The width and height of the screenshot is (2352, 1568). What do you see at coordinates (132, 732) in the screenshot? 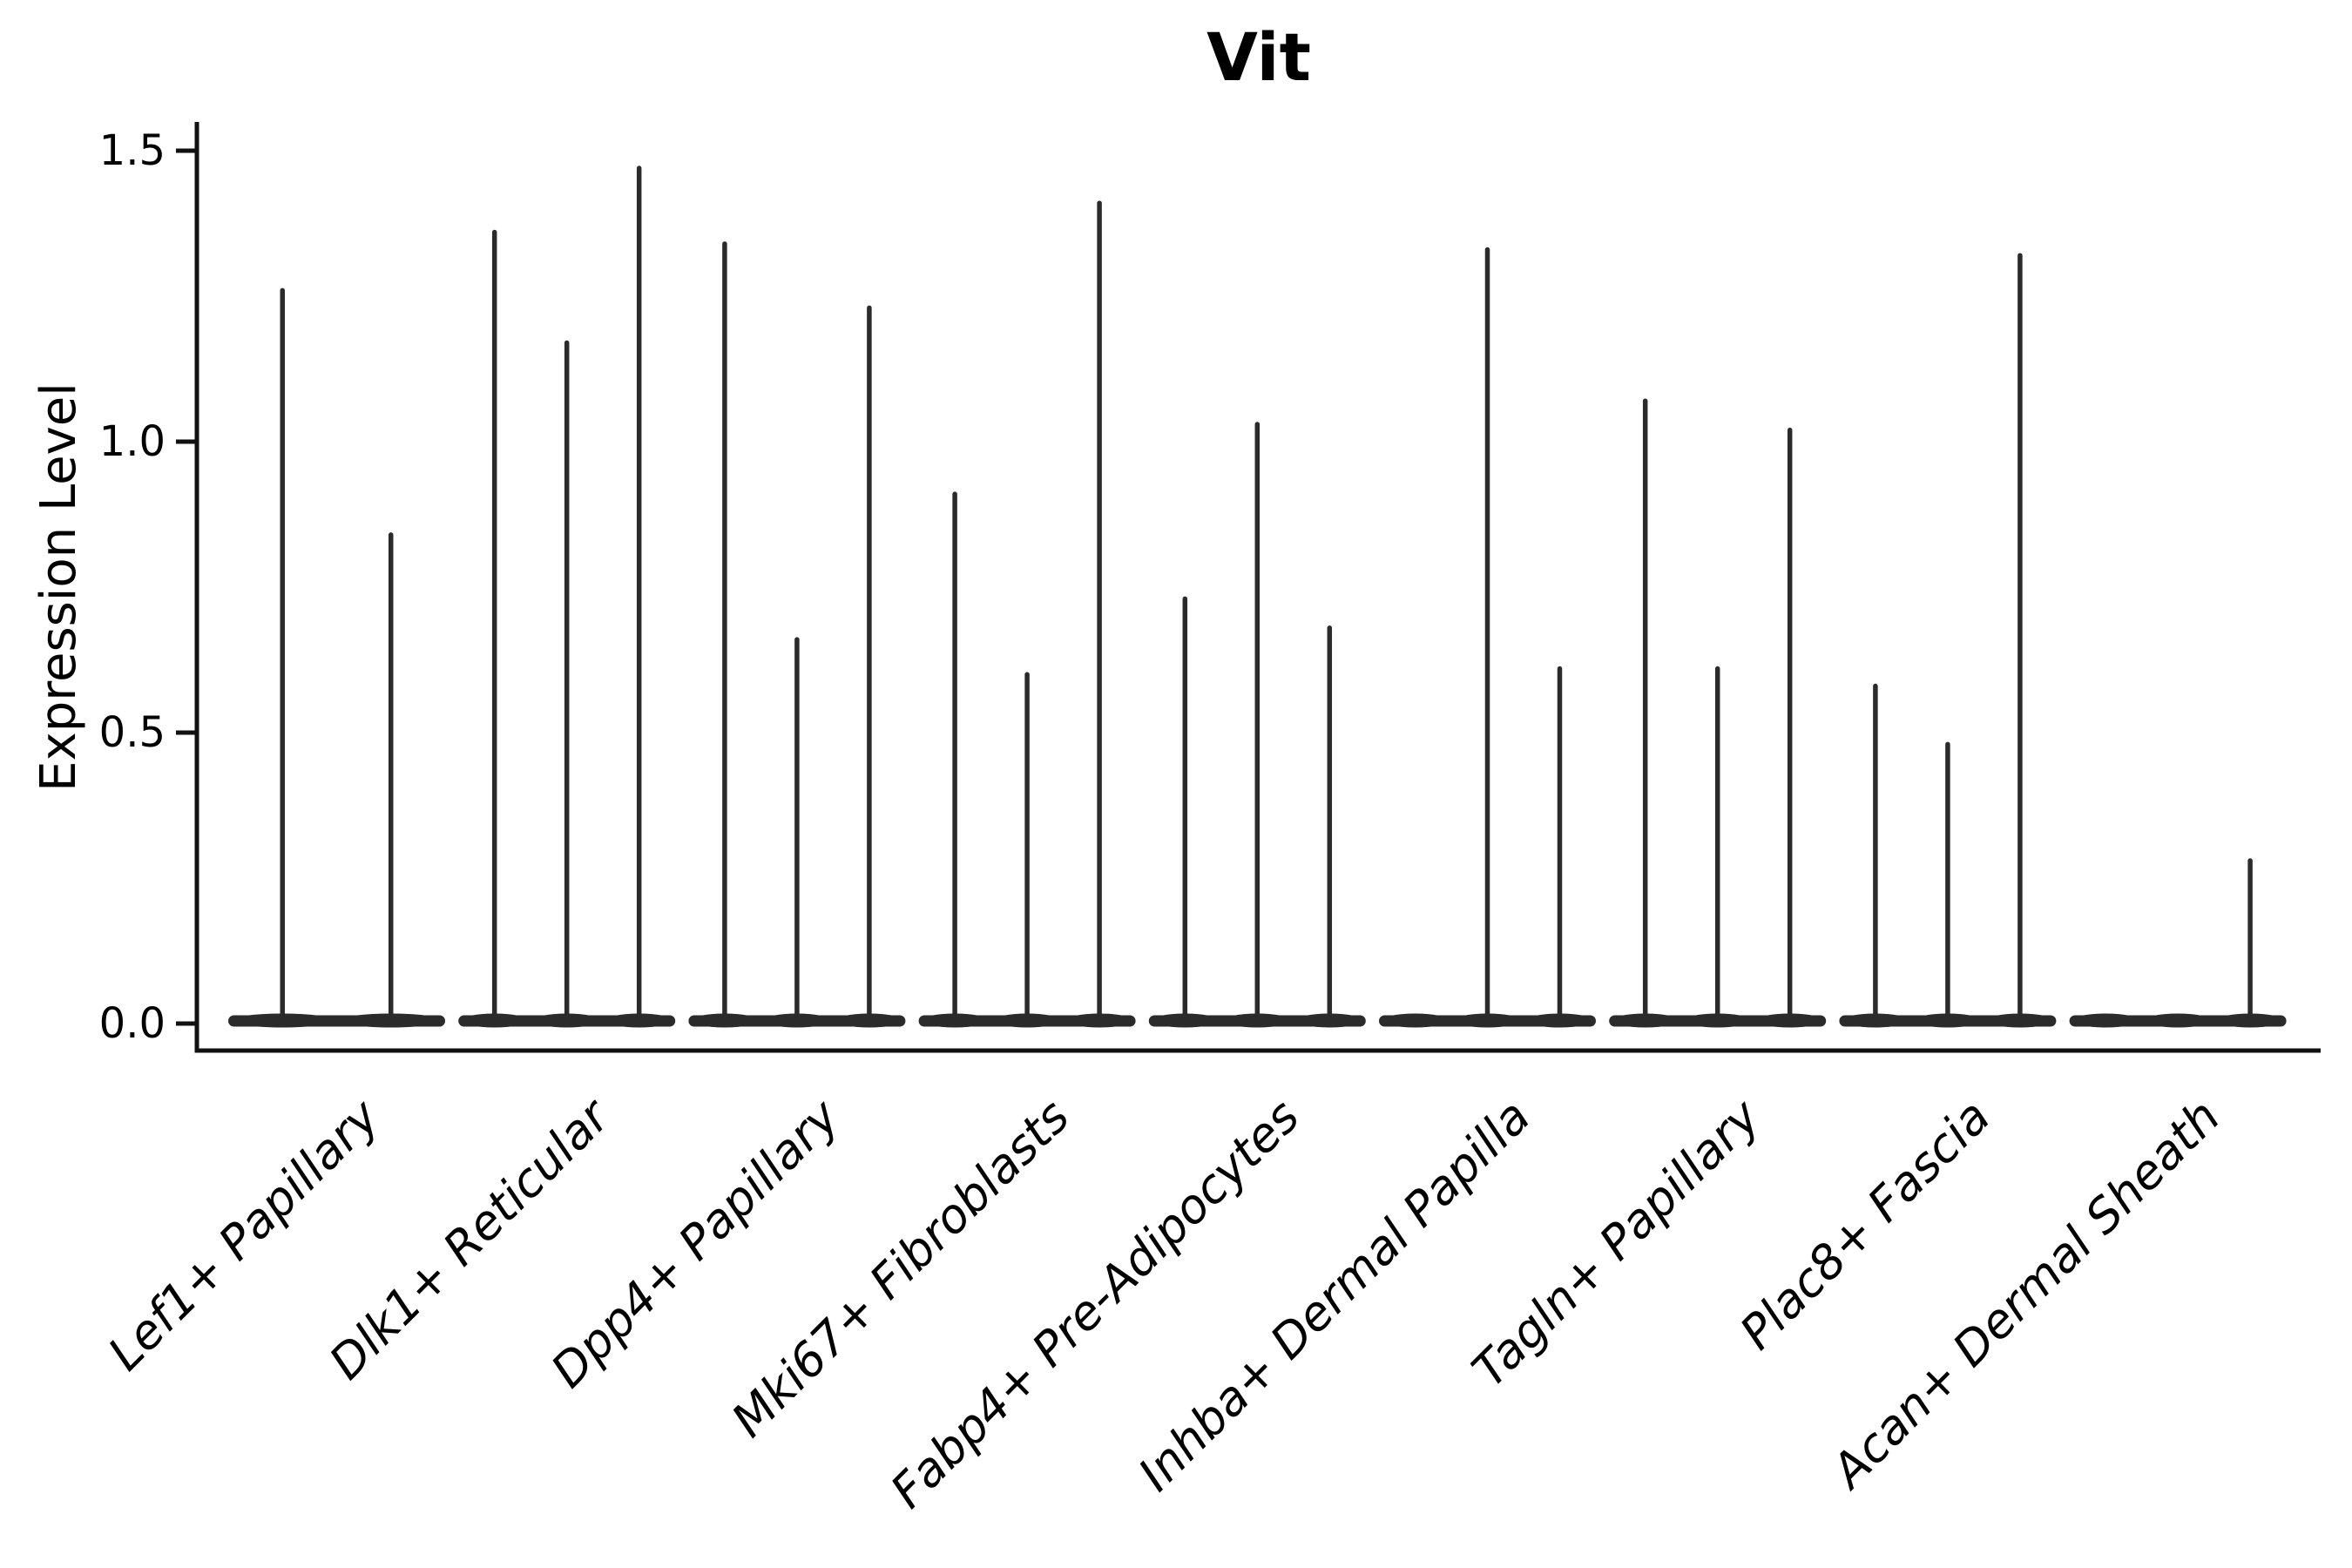
I see `y-tick-label: 0.5` at bounding box center [132, 732].